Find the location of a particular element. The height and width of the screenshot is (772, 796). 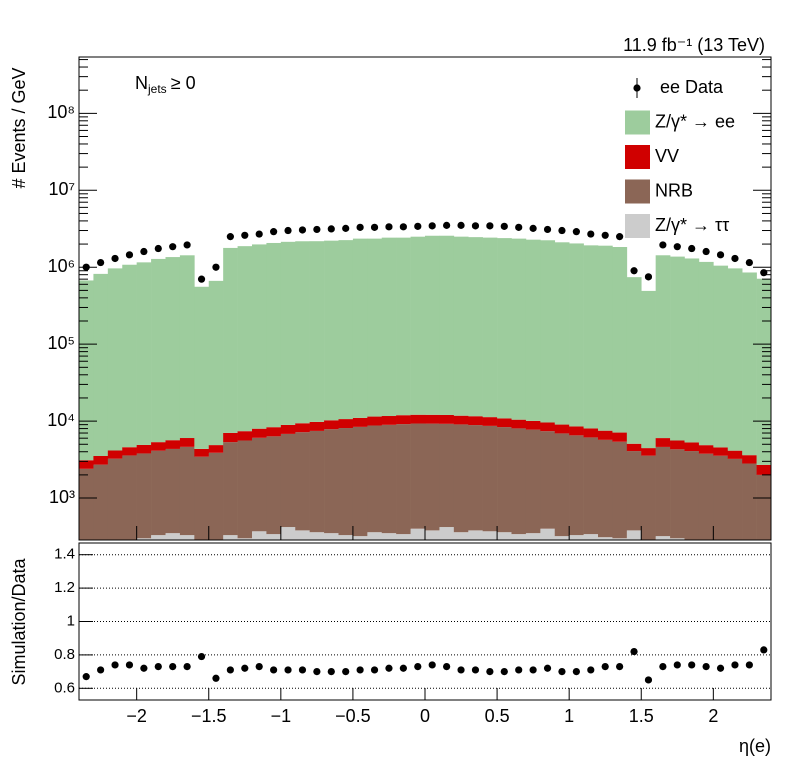

ratio-plot-area is located at coordinates (425, 665).